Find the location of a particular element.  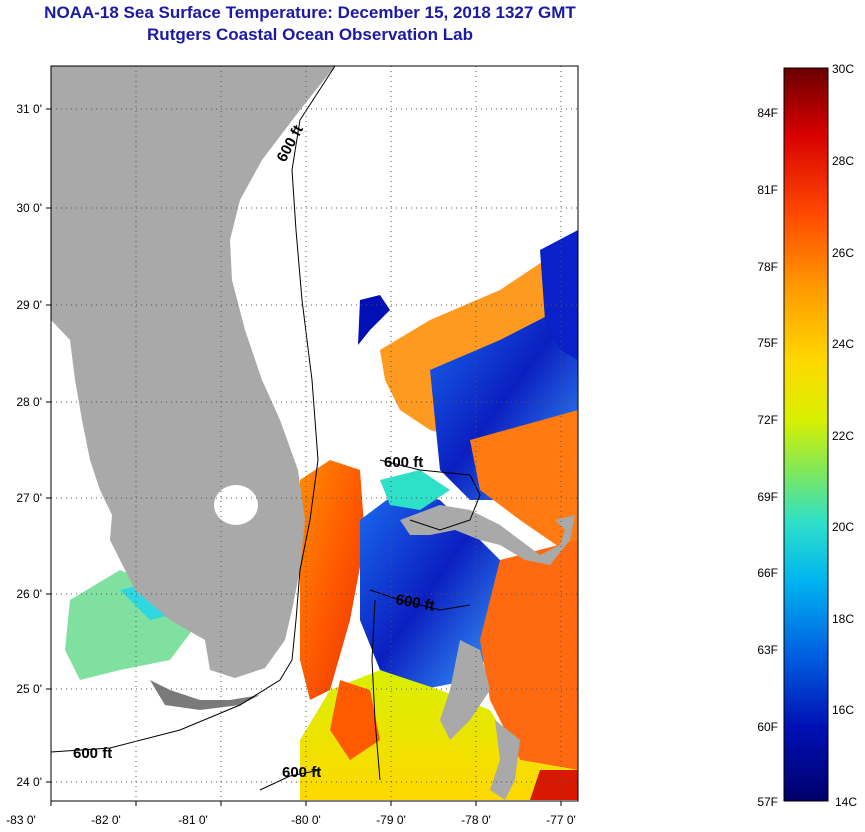

fahrenheit-label: 60F is located at coordinates (767, 727).